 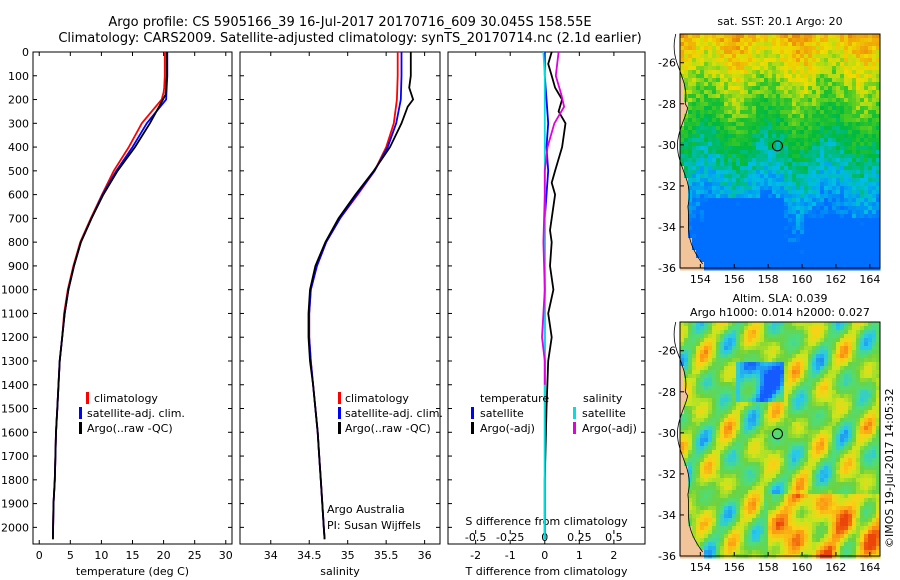 I want to click on map-y-tick-label: -34, so click(x=667, y=227).